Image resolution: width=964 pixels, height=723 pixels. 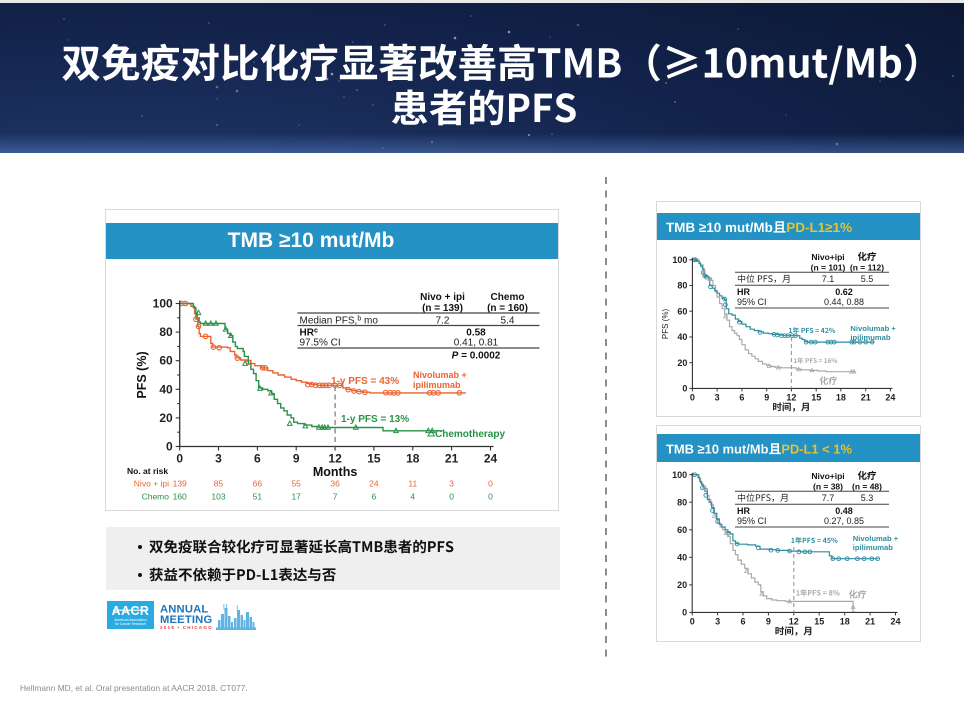 What do you see at coordinates (219, 484) in the screenshot?
I see `svg-text: 85` at bounding box center [219, 484].